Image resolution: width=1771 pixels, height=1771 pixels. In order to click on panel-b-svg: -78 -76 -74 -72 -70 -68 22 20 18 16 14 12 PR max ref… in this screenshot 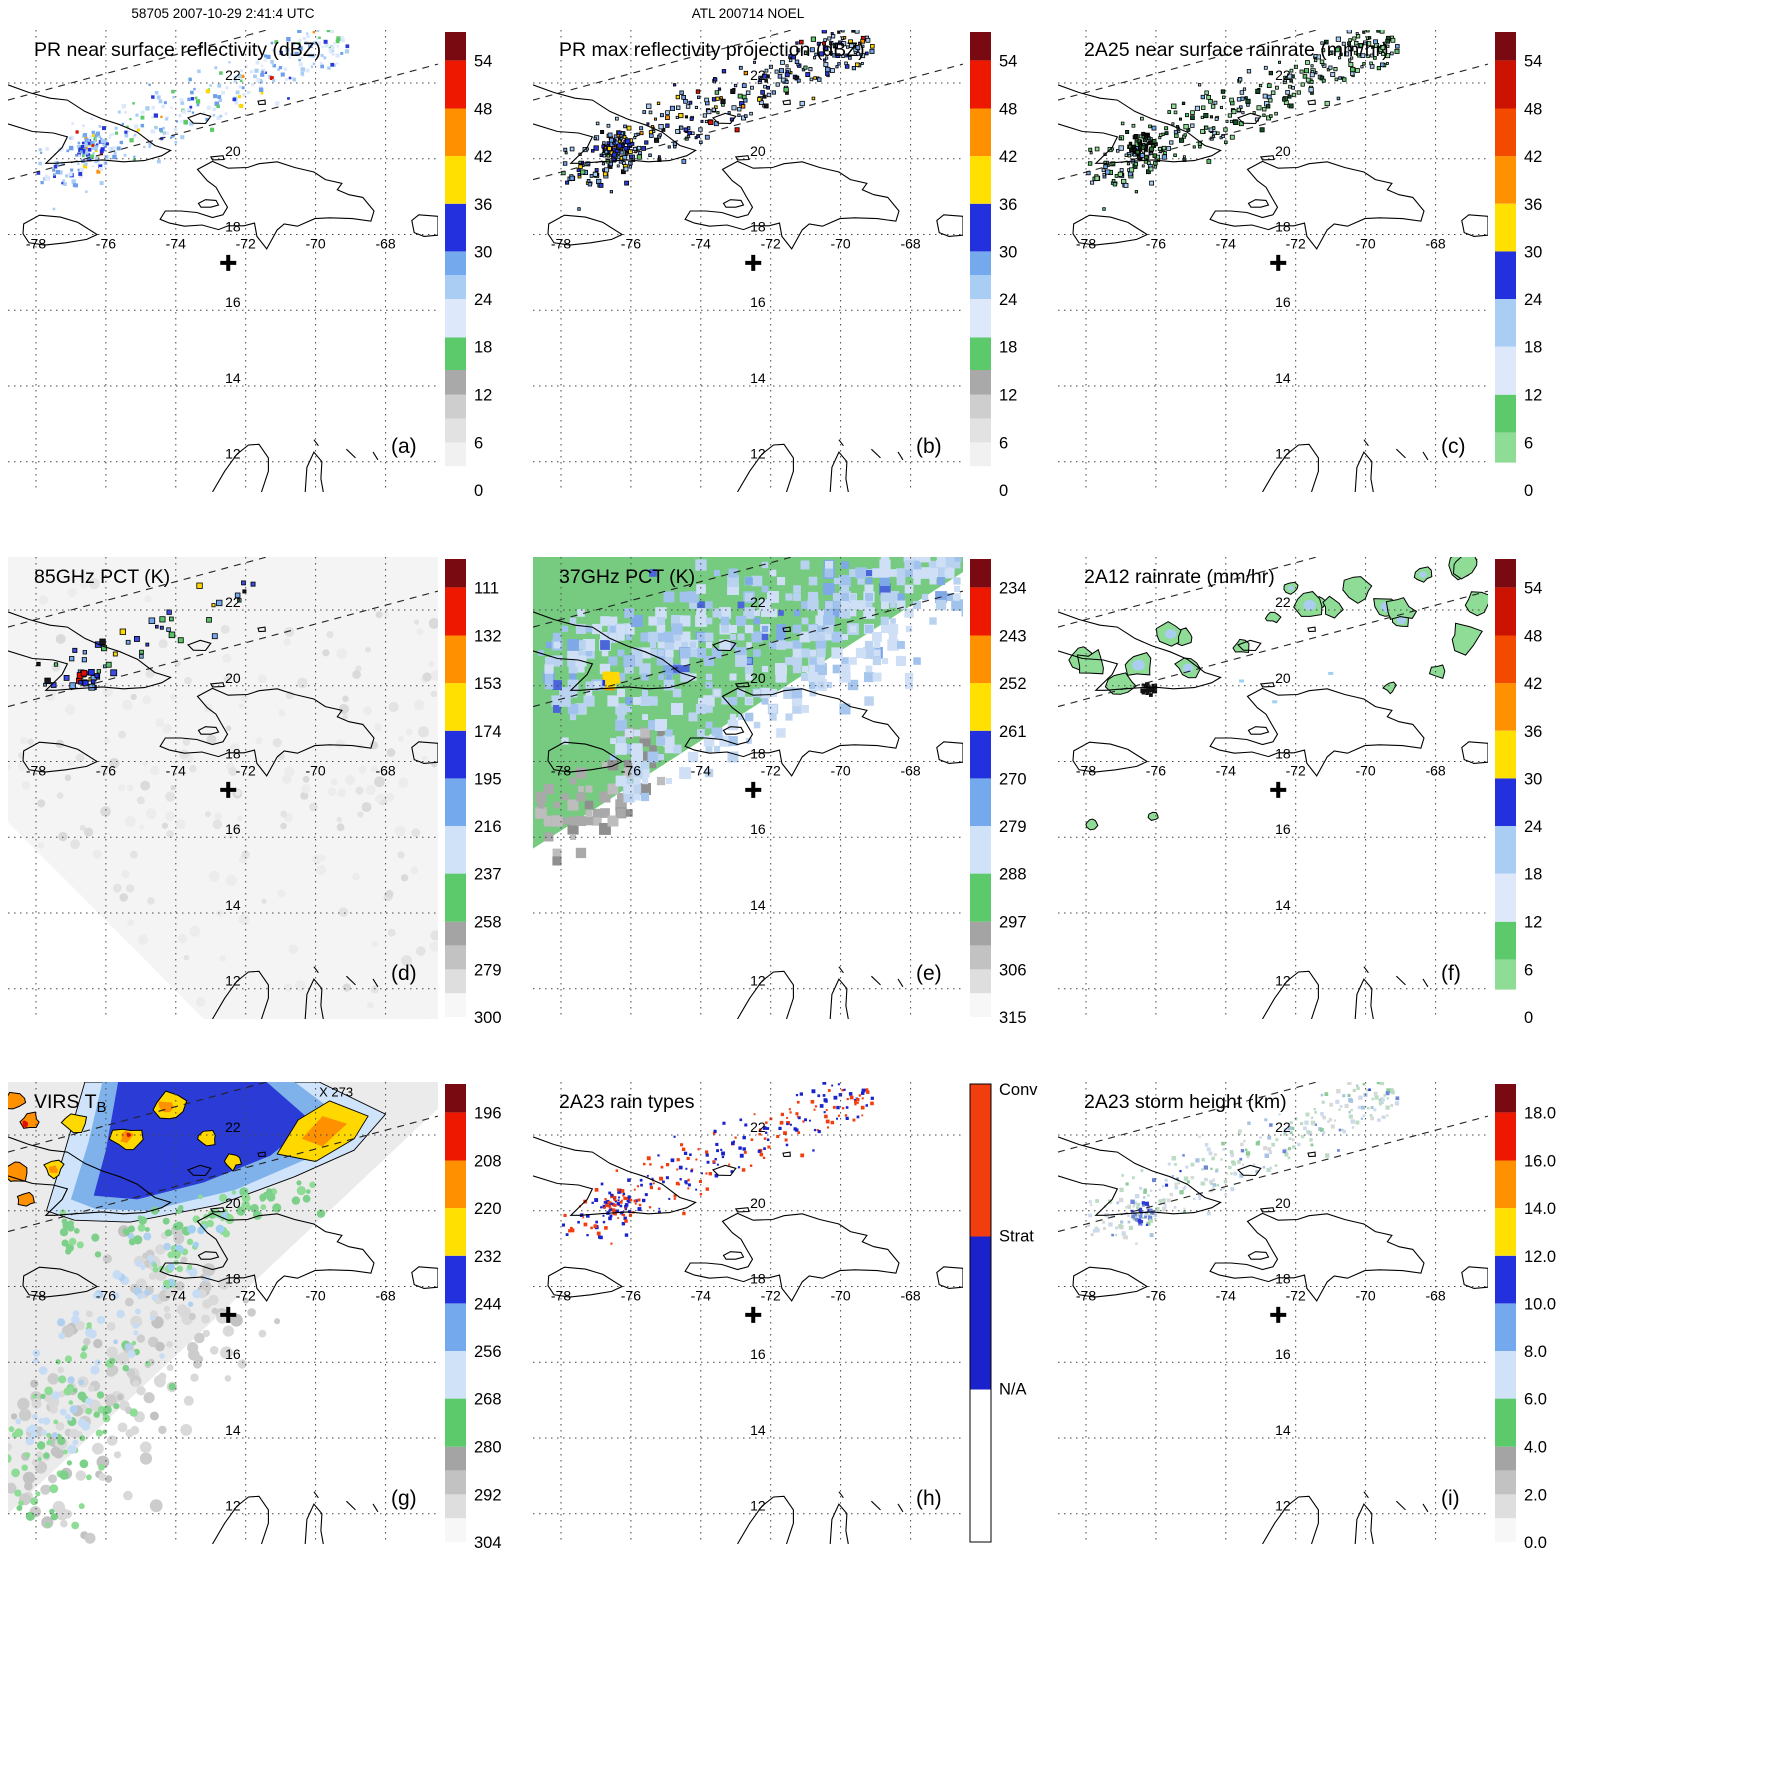, I will do `click(775, 265)`.